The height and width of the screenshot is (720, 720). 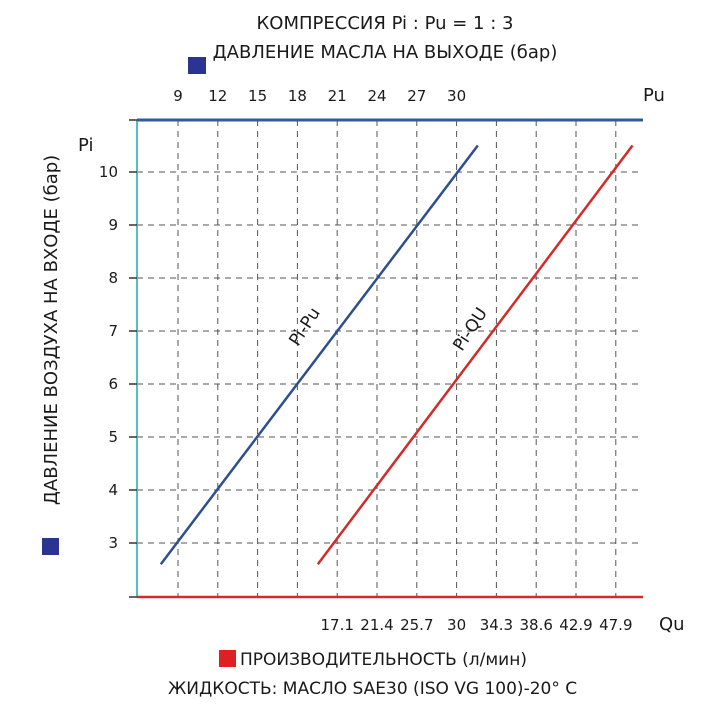 What do you see at coordinates (108, 172) in the screenshot?
I see `y-tick-label: 10` at bounding box center [108, 172].